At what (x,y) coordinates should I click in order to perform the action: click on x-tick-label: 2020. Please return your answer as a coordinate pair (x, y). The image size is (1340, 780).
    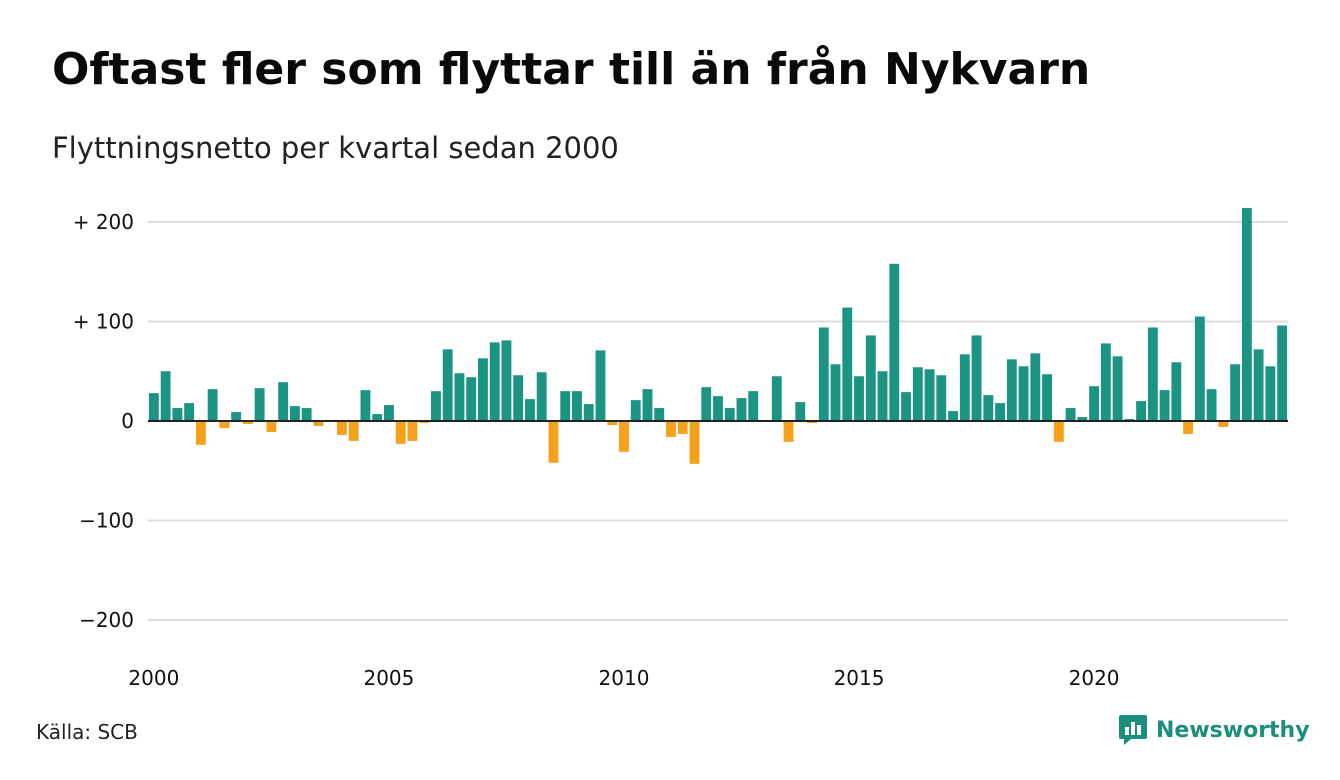
    Looking at the image, I should click on (1094, 678).